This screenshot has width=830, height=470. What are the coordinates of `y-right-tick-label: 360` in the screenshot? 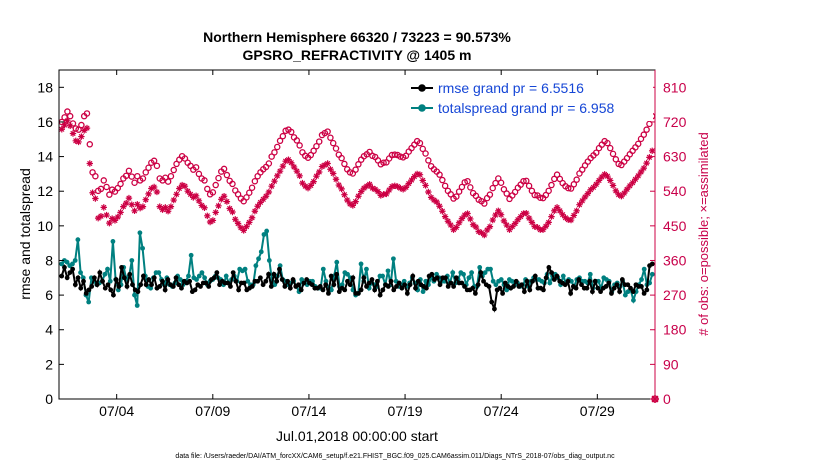 It's located at (675, 260).